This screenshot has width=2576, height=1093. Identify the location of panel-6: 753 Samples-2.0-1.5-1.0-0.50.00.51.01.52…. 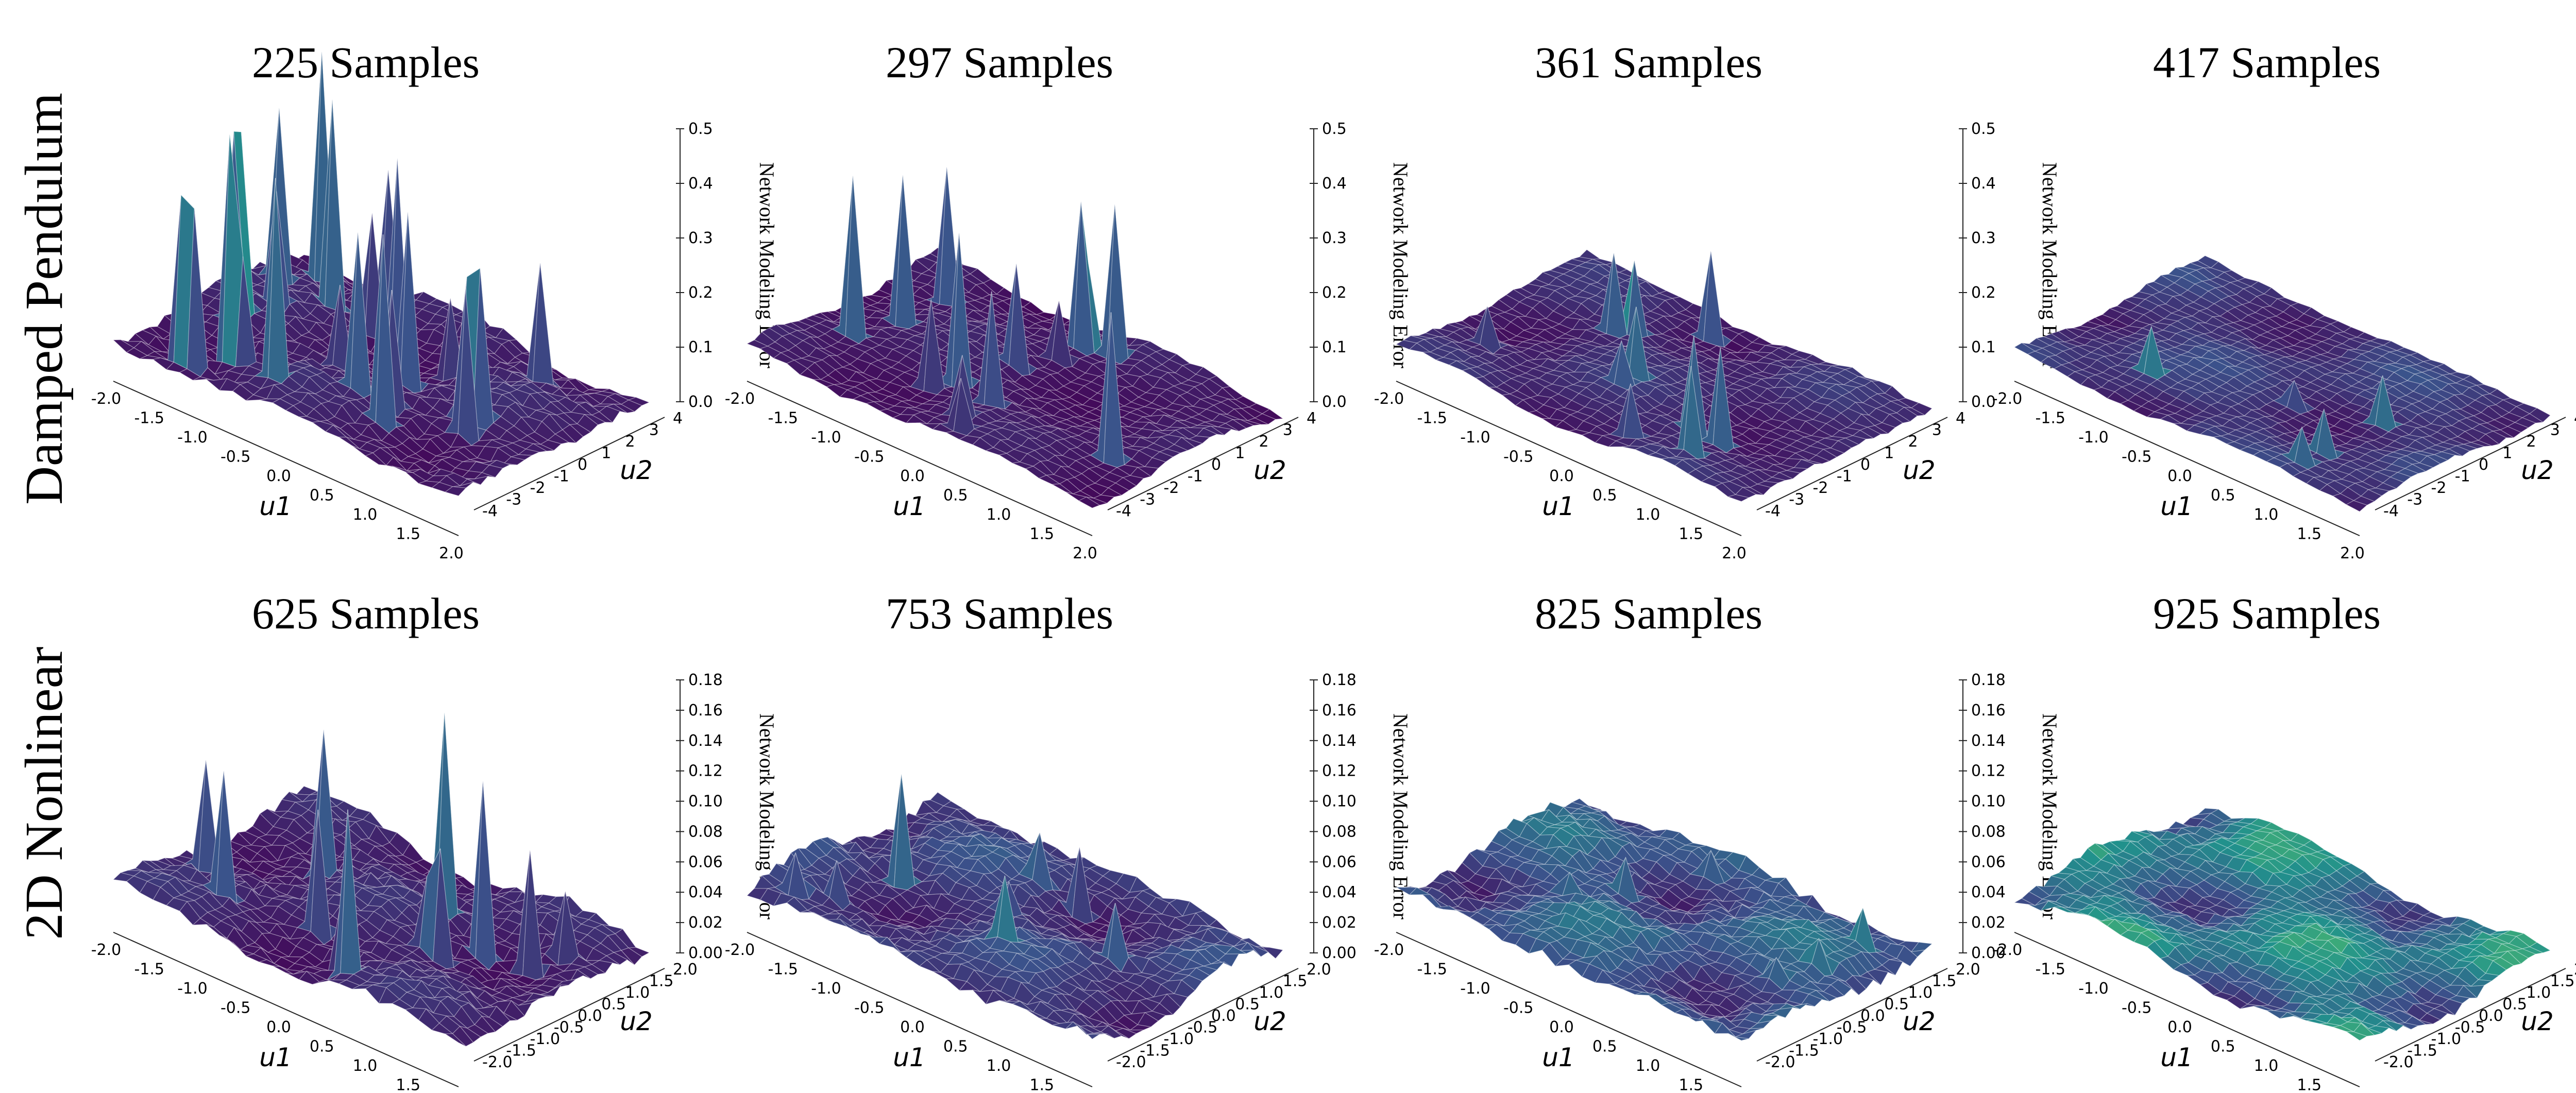
(1068, 841).